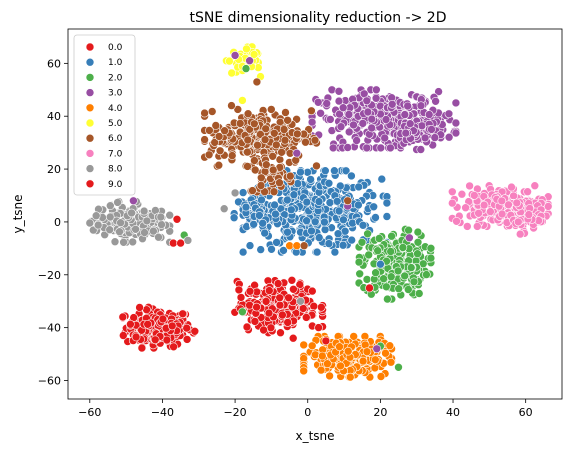 The width and height of the screenshot is (574, 455). I want to click on x-tick-label: −40, so click(162, 412).